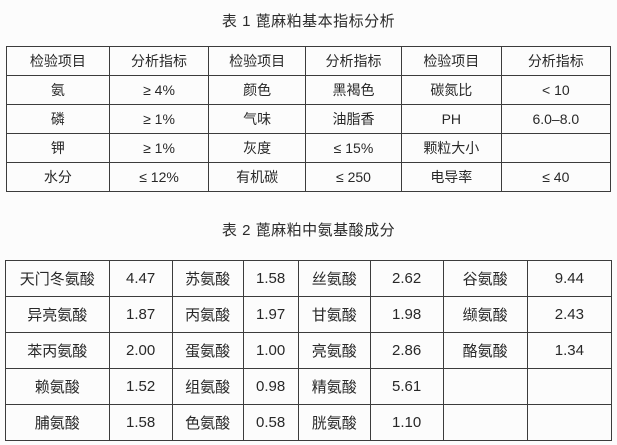  What do you see at coordinates (159, 90) in the screenshot?
I see `table1-cell: ≥ 4%` at bounding box center [159, 90].